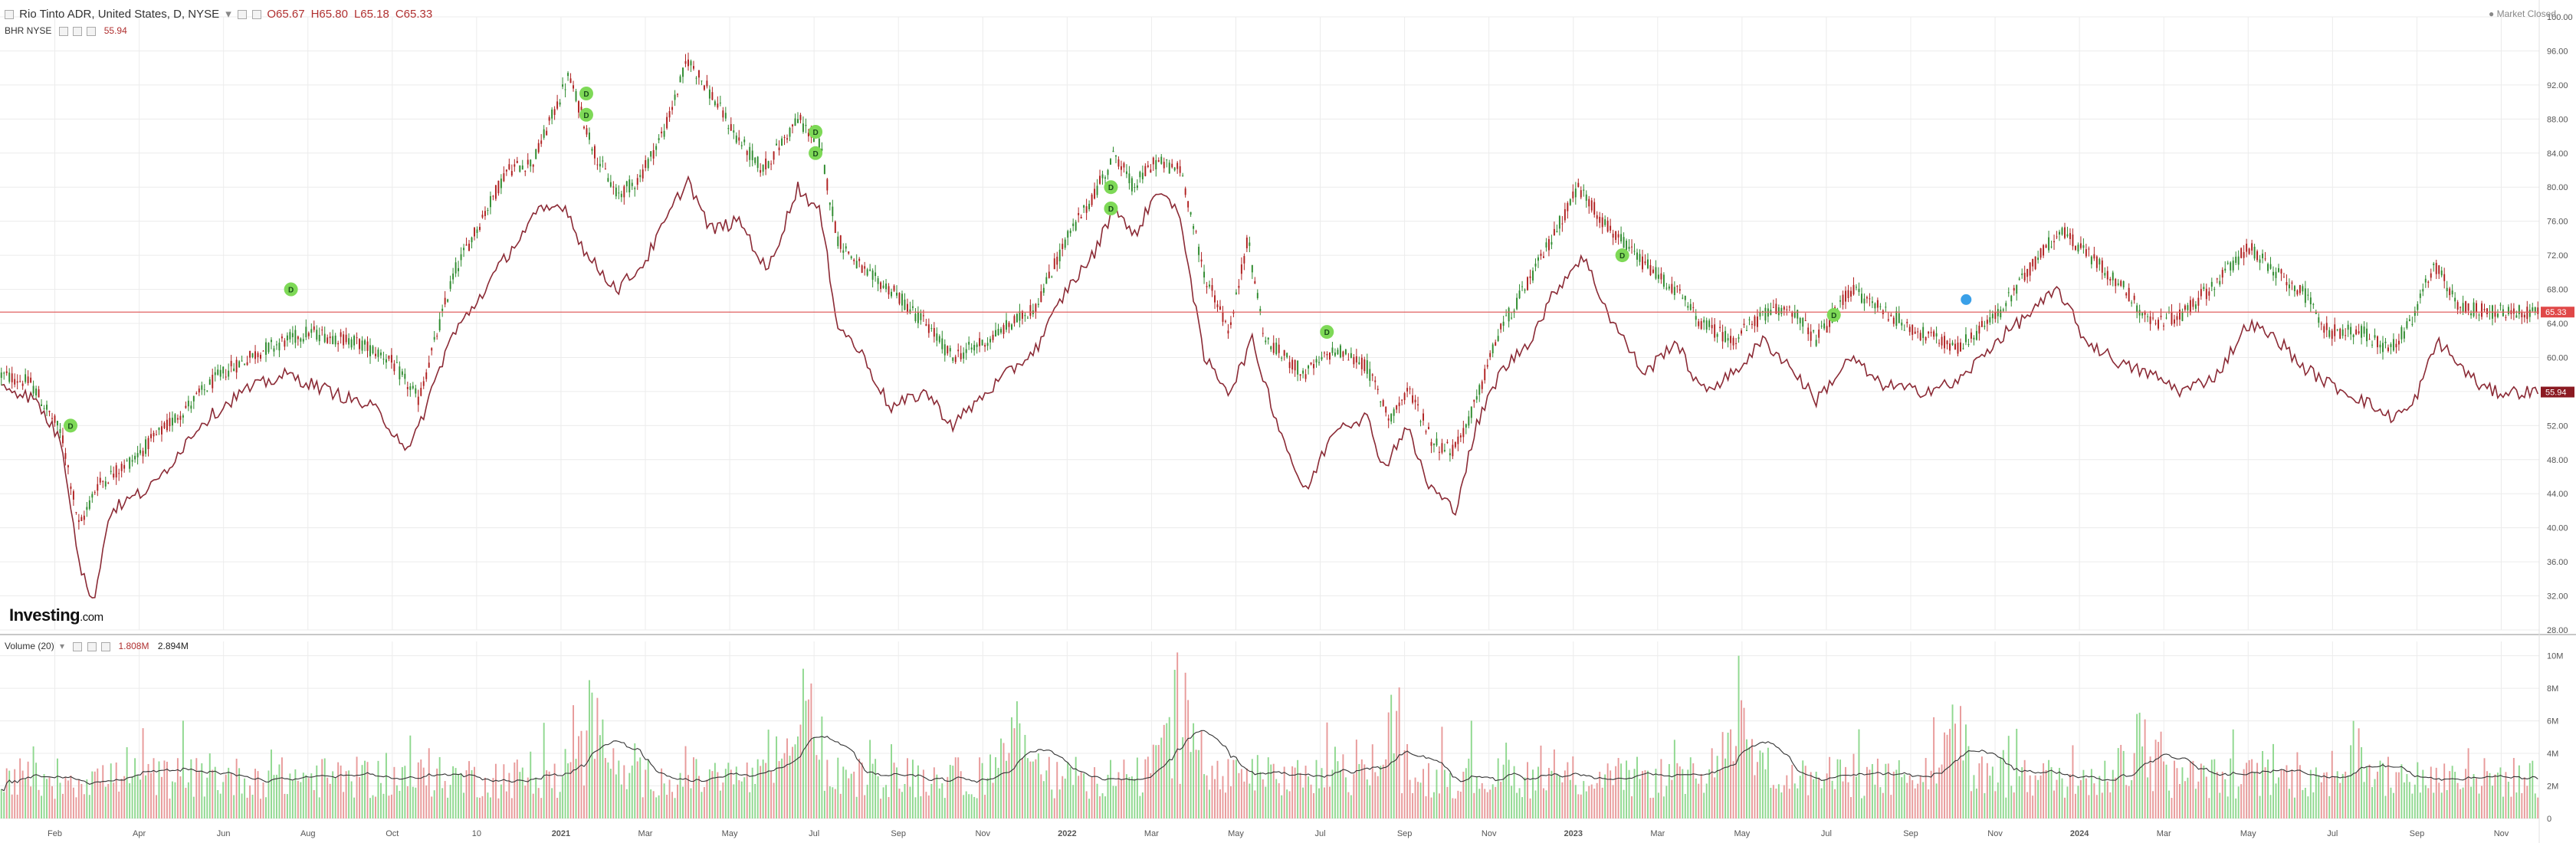  Describe the element at coordinates (2332, 833) in the screenshot. I see `time-tick-label: Jul` at that location.